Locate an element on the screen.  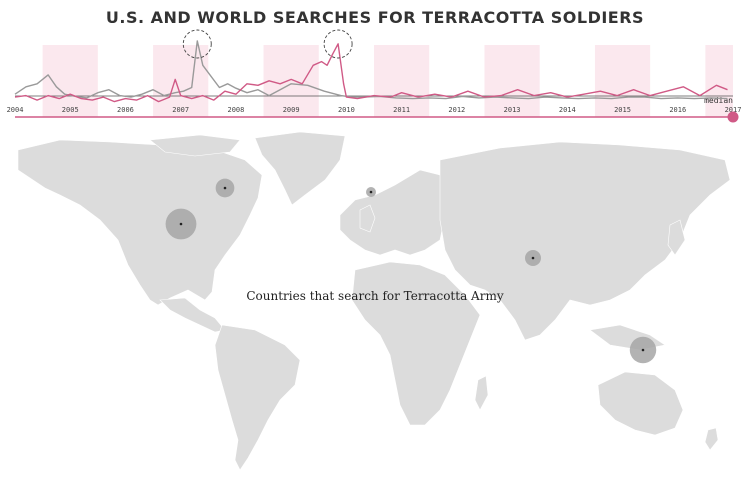
arctic-islands-shape is located at coordinates (195, 145).